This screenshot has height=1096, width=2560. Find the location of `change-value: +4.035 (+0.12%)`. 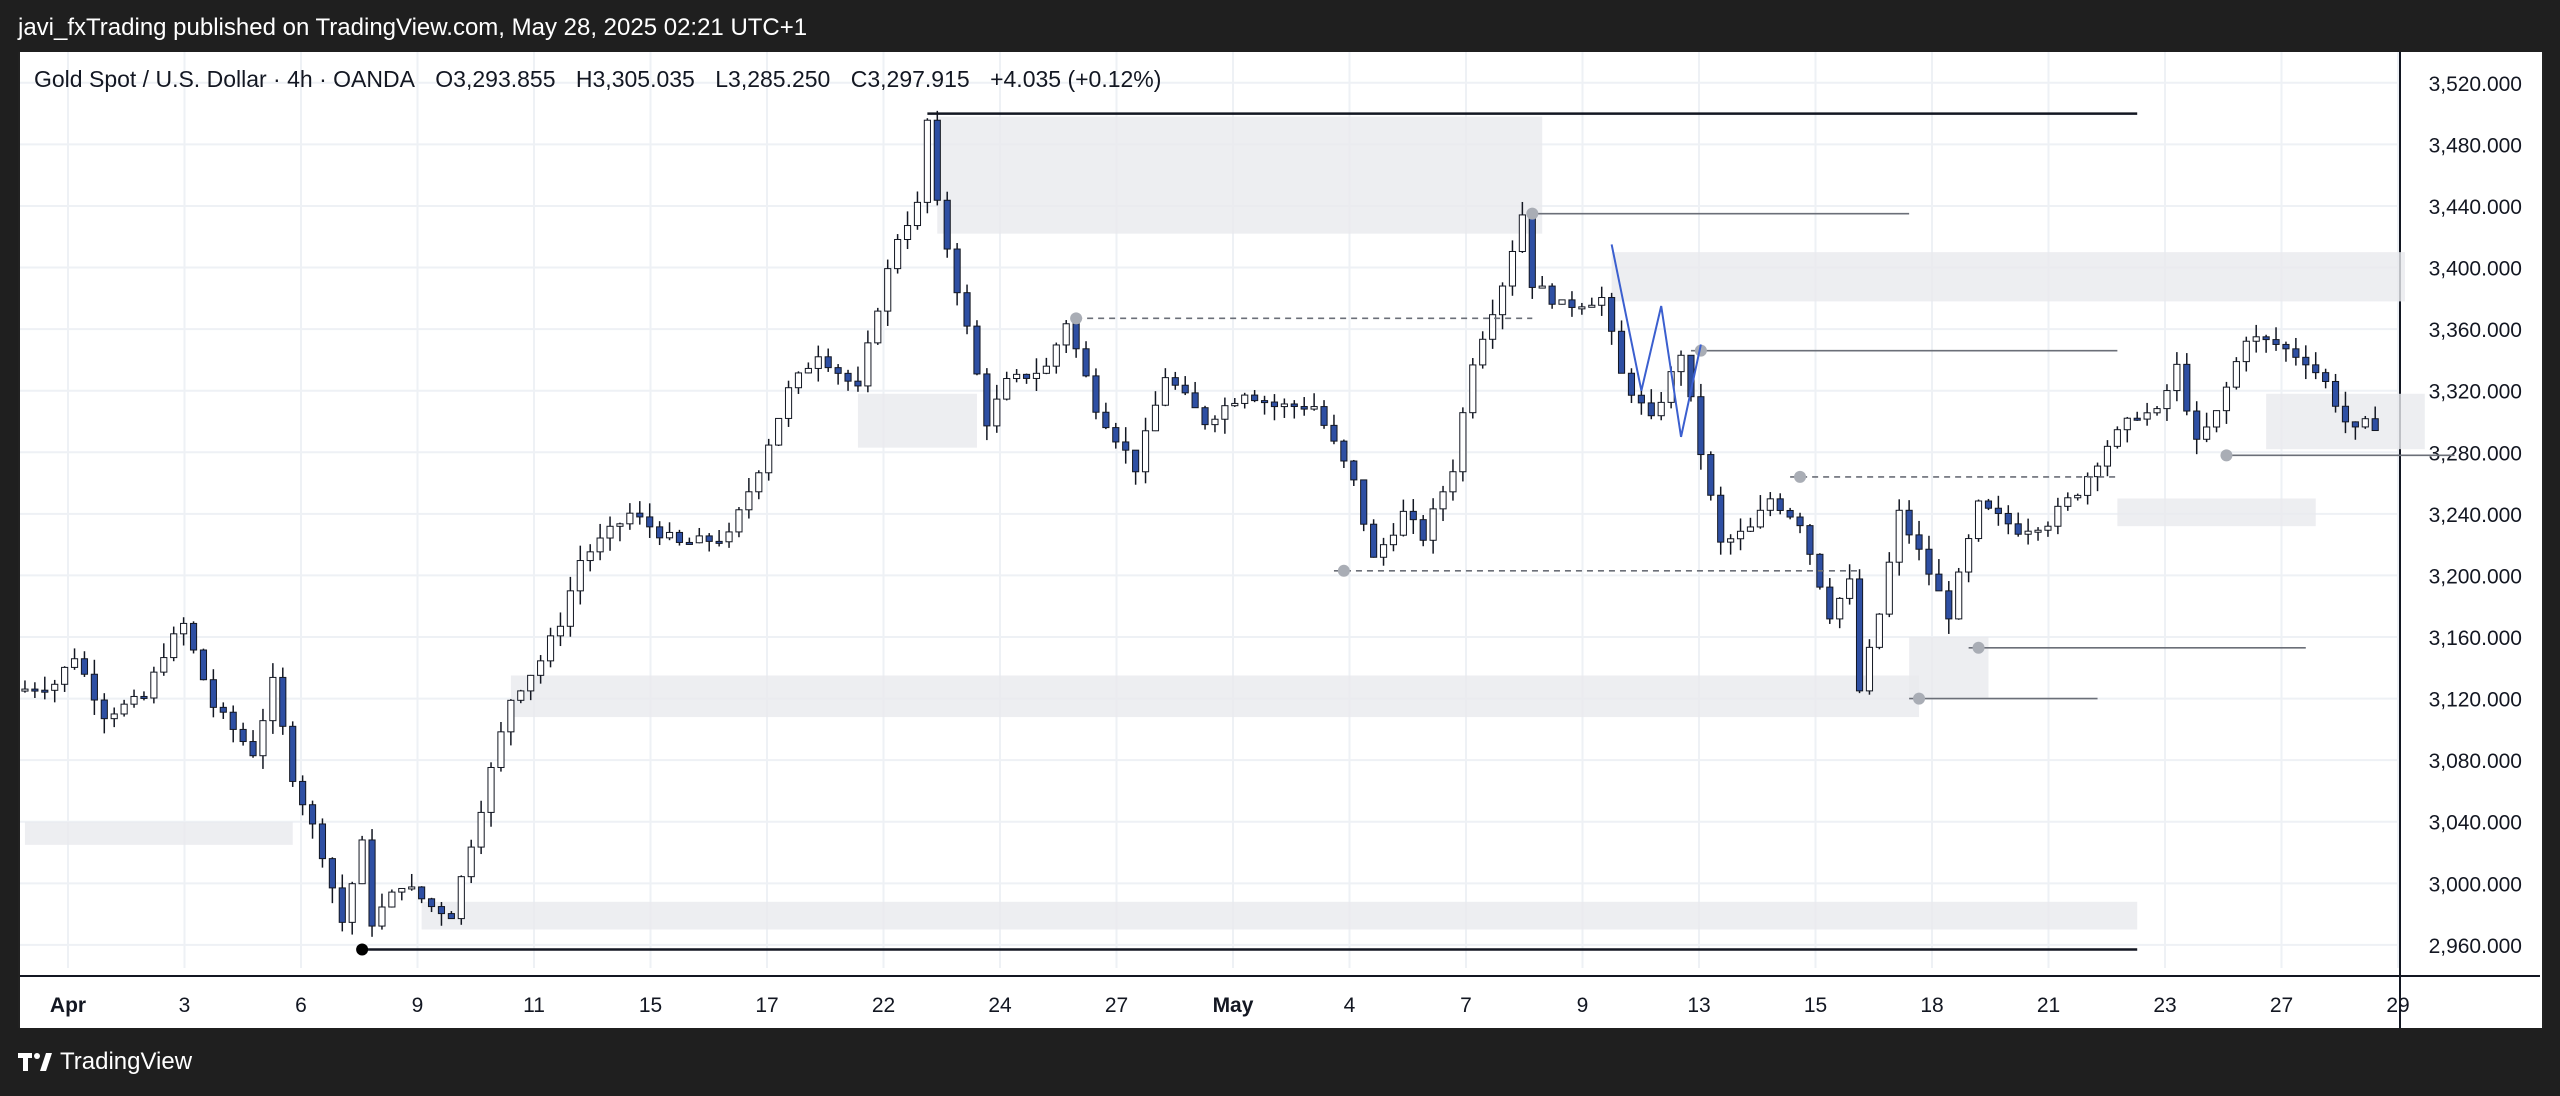

change-value: +4.035 (+0.12%) is located at coordinates (1076, 79).